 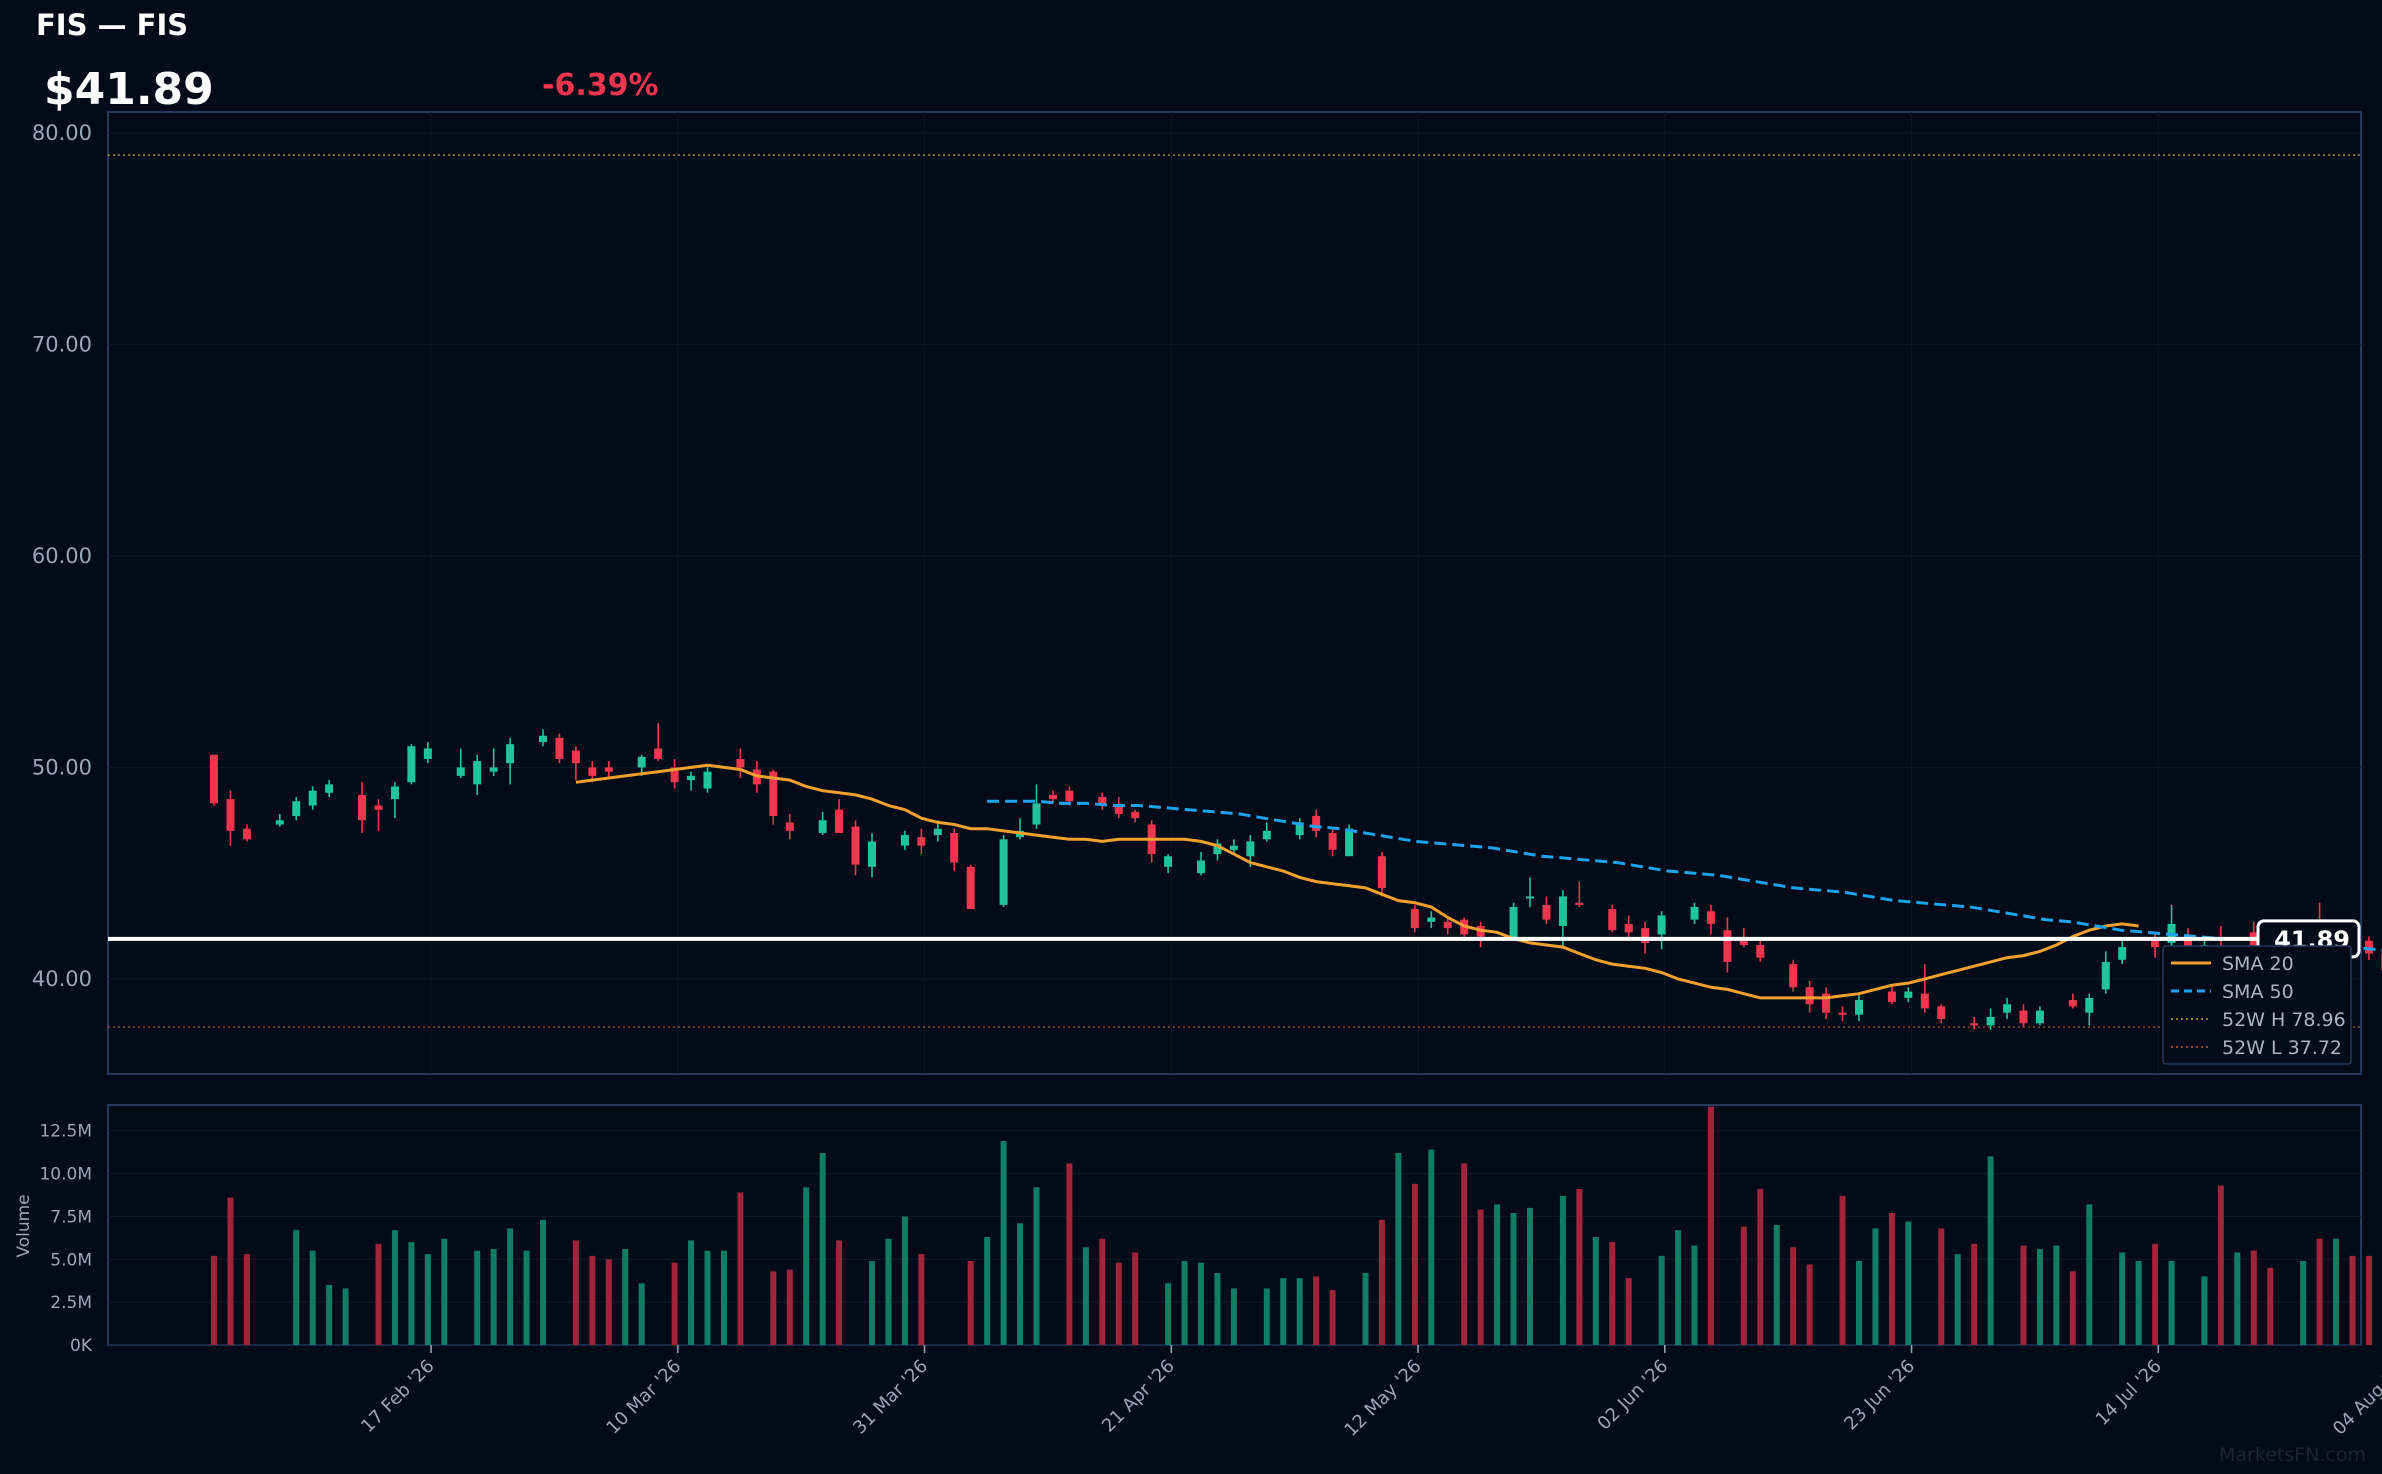 What do you see at coordinates (62, 556) in the screenshot?
I see `price-y-axis: 40.00 50.00 60.00 70.00 80.00` at bounding box center [62, 556].